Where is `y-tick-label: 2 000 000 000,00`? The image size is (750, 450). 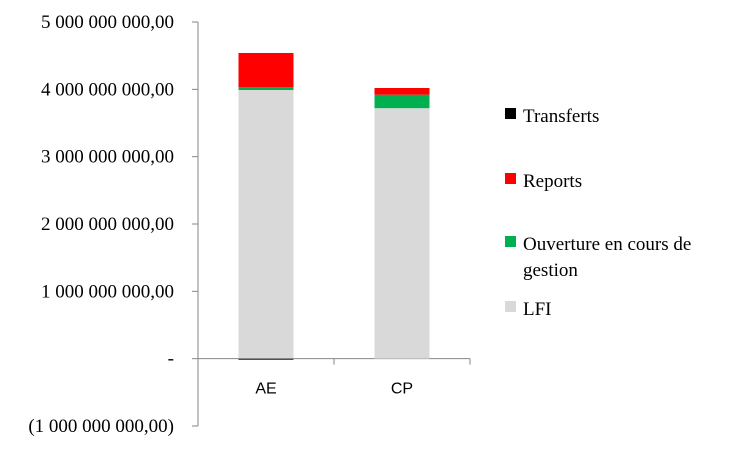 y-tick-label: 2 000 000 000,00 is located at coordinates (107, 224).